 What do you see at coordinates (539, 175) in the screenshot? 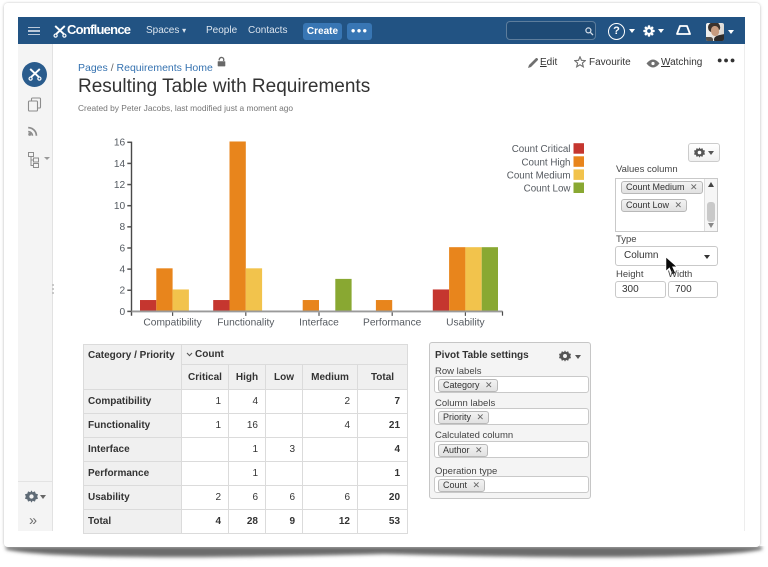
I see `svg-text: Count Medium` at bounding box center [539, 175].